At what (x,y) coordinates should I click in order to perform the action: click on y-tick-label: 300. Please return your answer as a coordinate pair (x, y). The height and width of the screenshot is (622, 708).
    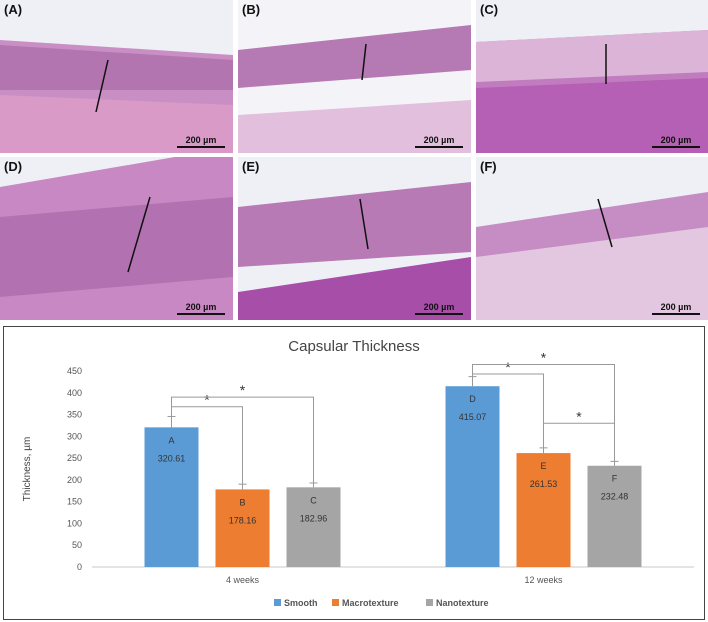
    Looking at the image, I should click on (74, 436).